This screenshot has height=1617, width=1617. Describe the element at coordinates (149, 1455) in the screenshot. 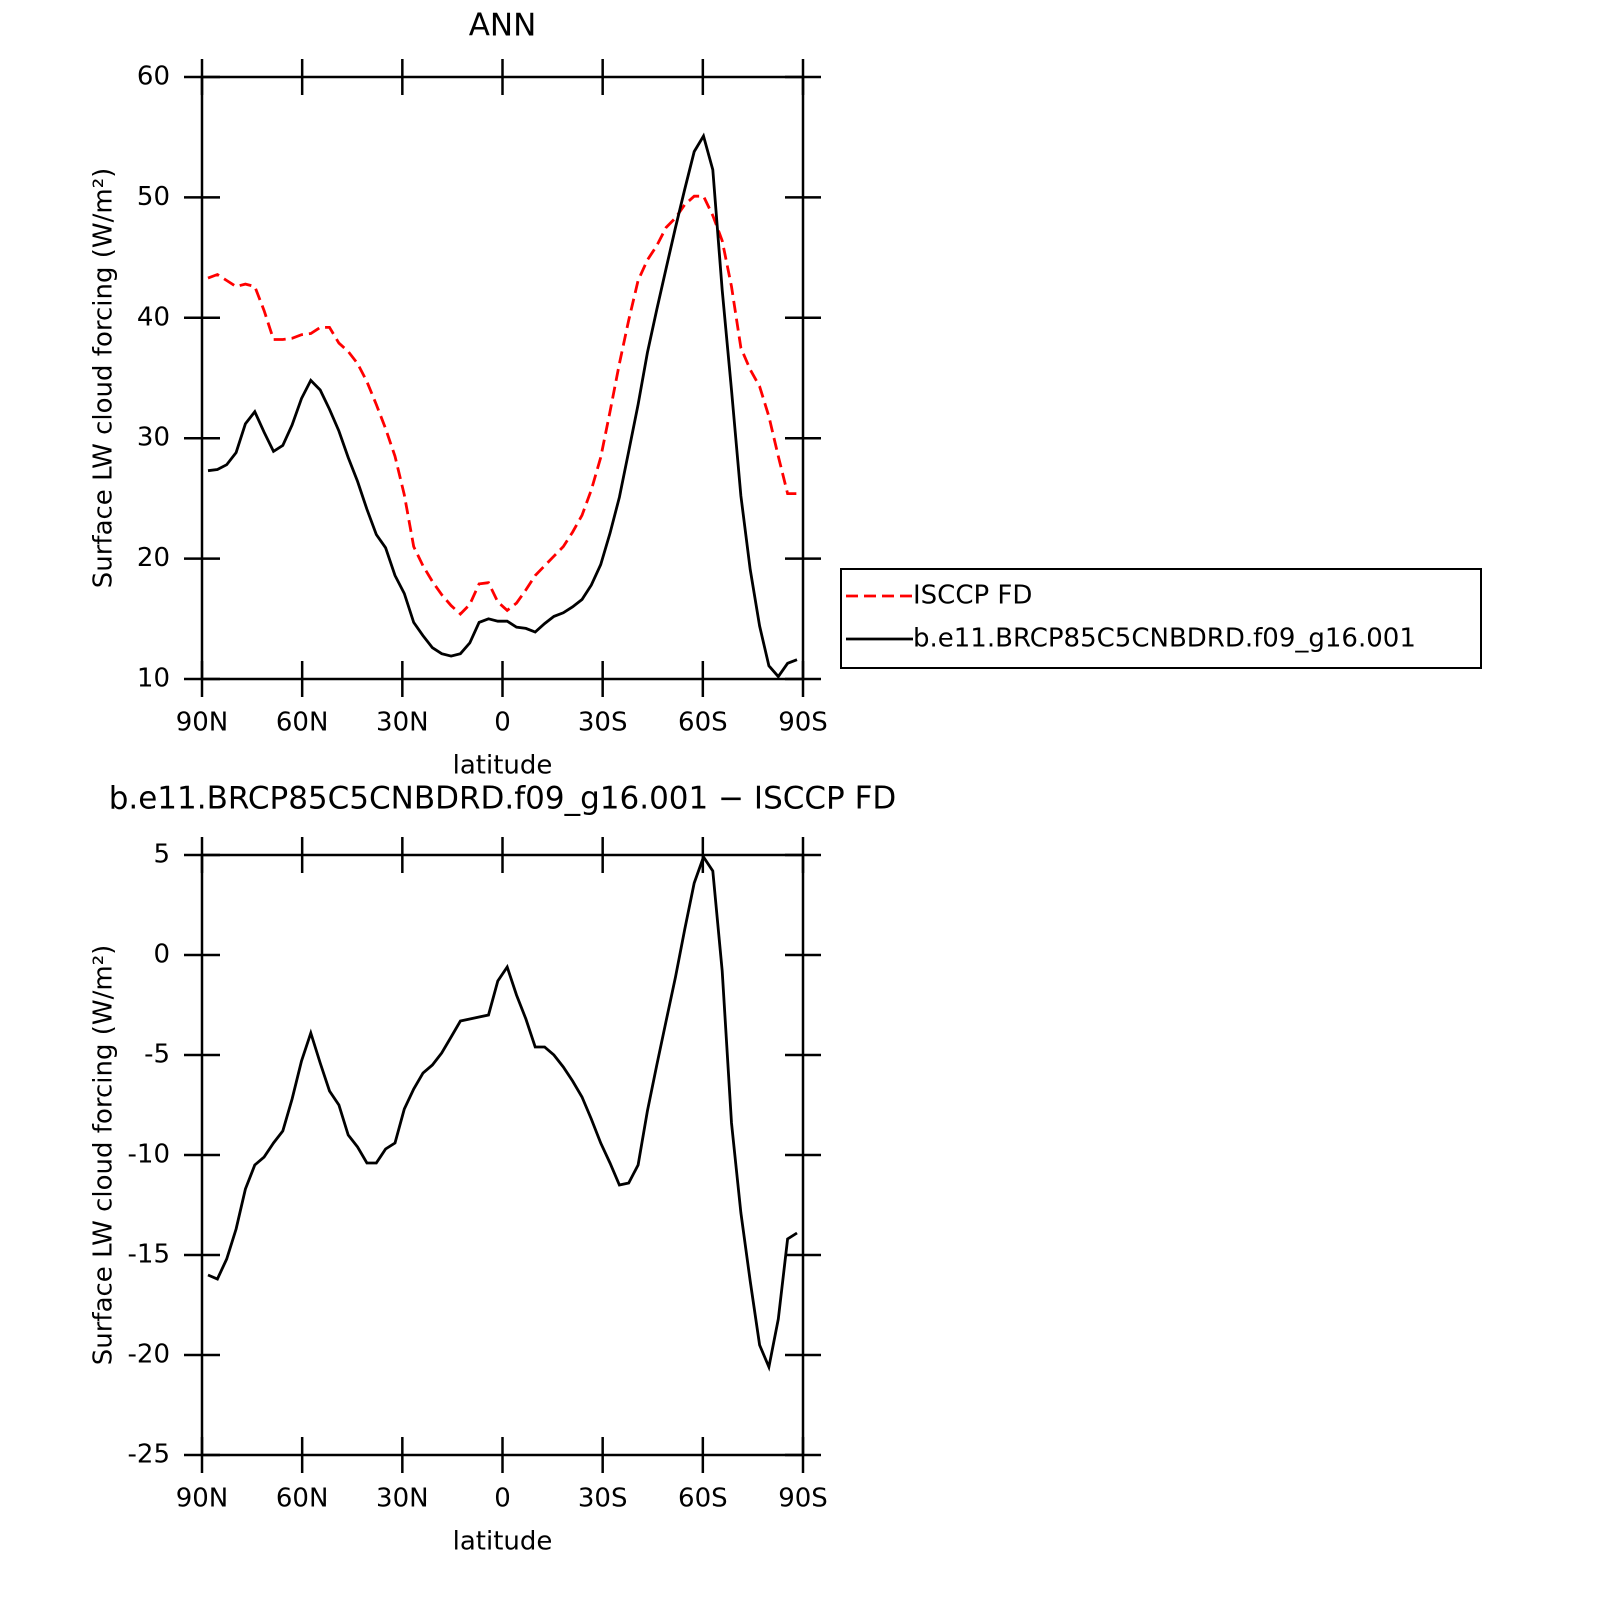

I see `y-tick-label: -25` at that location.